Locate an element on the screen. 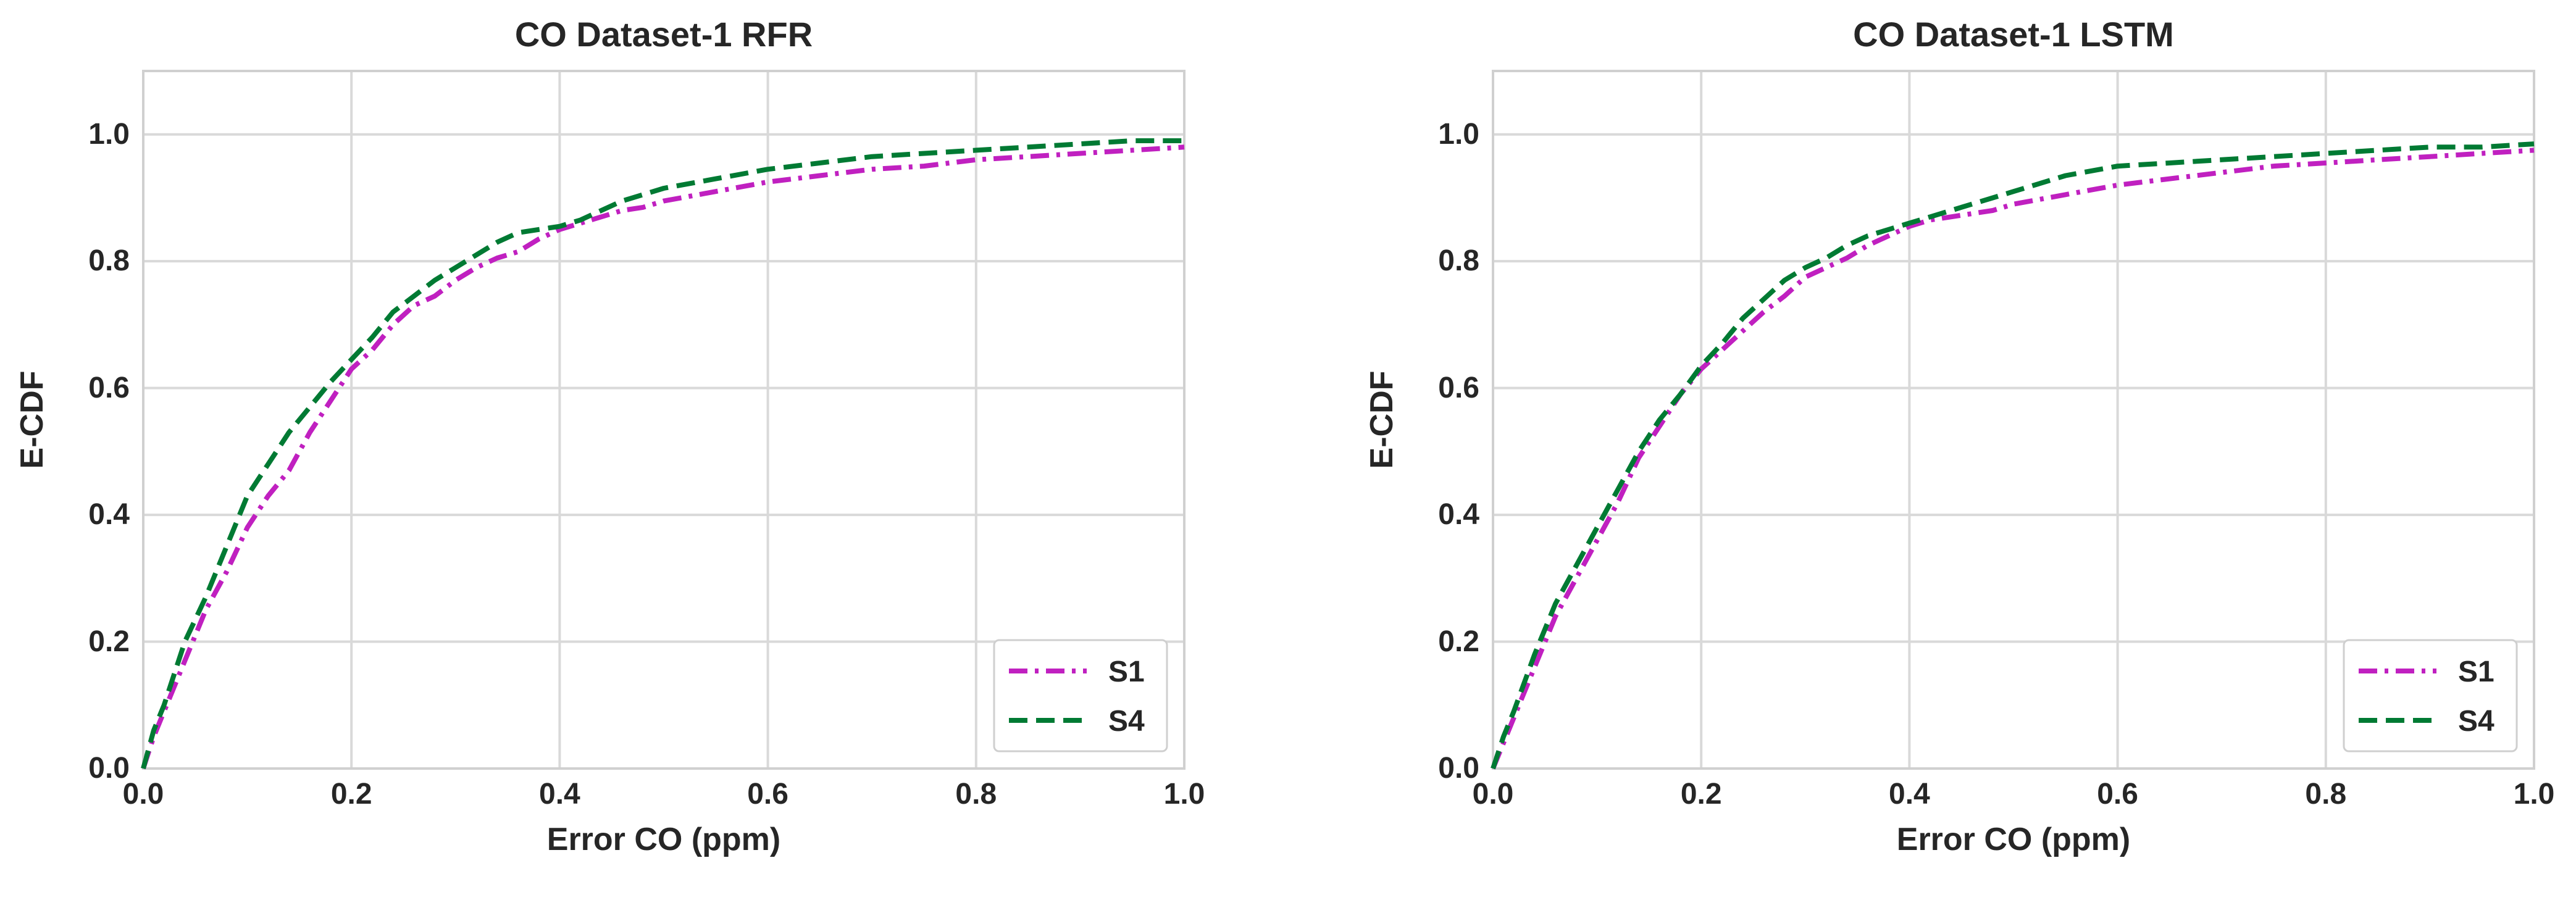  chart-title: CO Dataset-1 LSTM is located at coordinates (2013, 34).